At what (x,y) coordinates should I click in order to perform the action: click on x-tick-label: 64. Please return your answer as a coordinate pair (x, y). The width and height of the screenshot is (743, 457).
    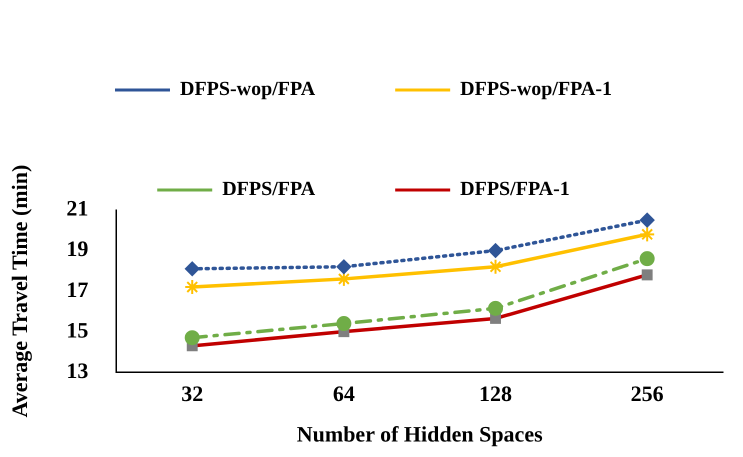
    Looking at the image, I should click on (343, 393).